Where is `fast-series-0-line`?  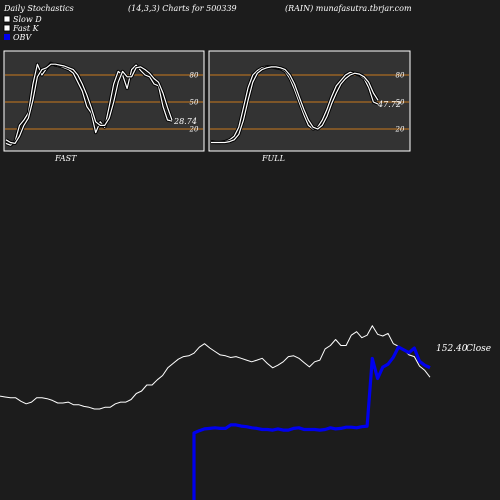 fast-series-0-line is located at coordinates (89, 104).